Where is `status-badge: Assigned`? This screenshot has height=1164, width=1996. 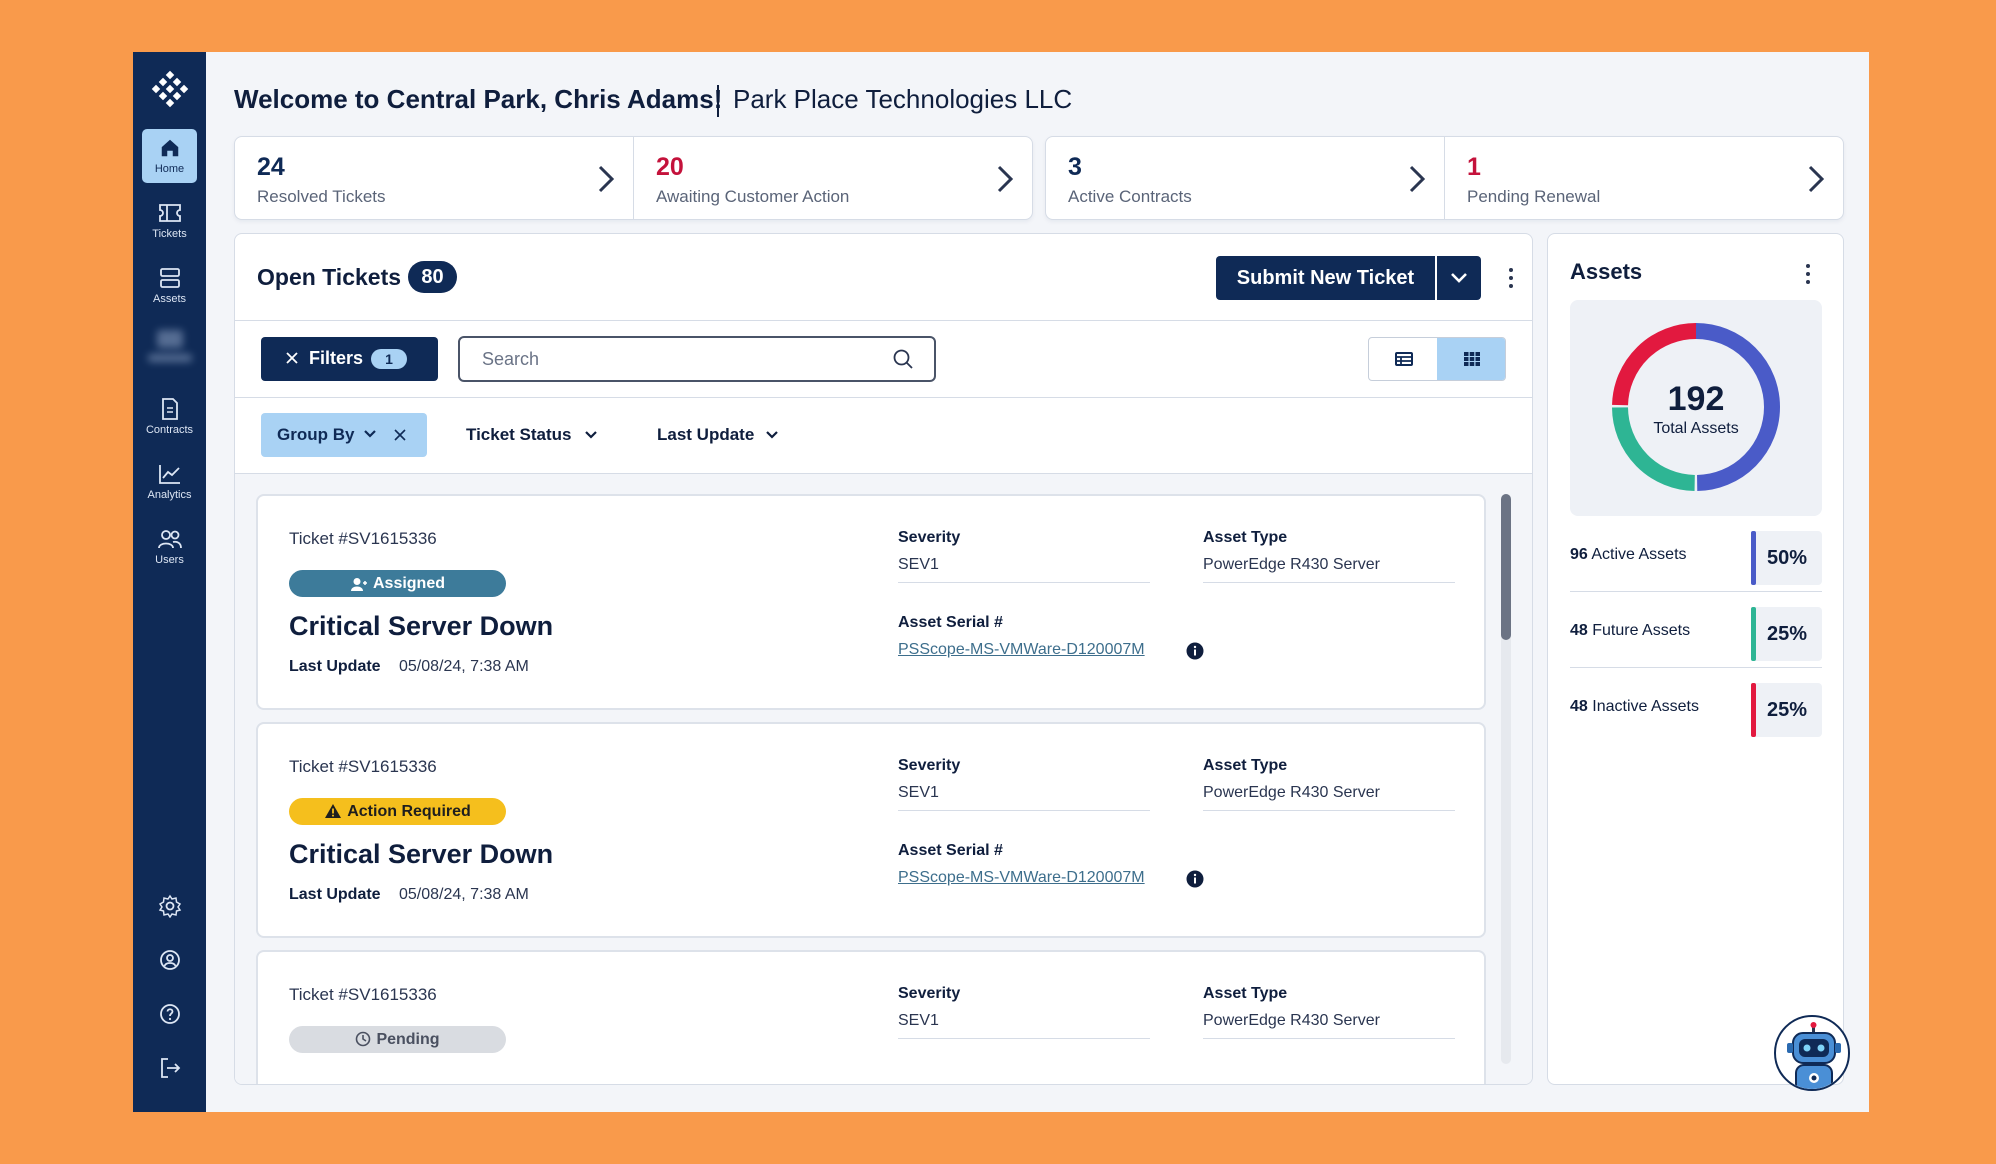
status-badge: Assigned is located at coordinates (397, 583).